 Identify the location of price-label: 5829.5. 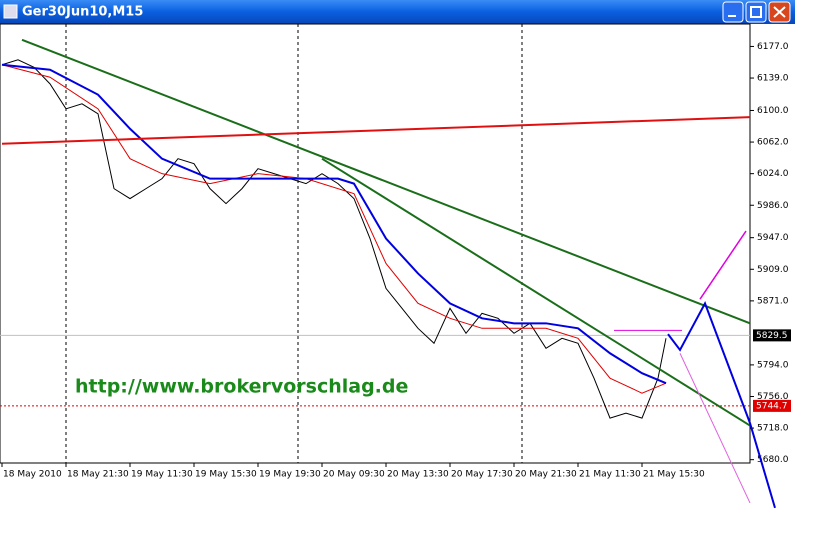
(772, 336).